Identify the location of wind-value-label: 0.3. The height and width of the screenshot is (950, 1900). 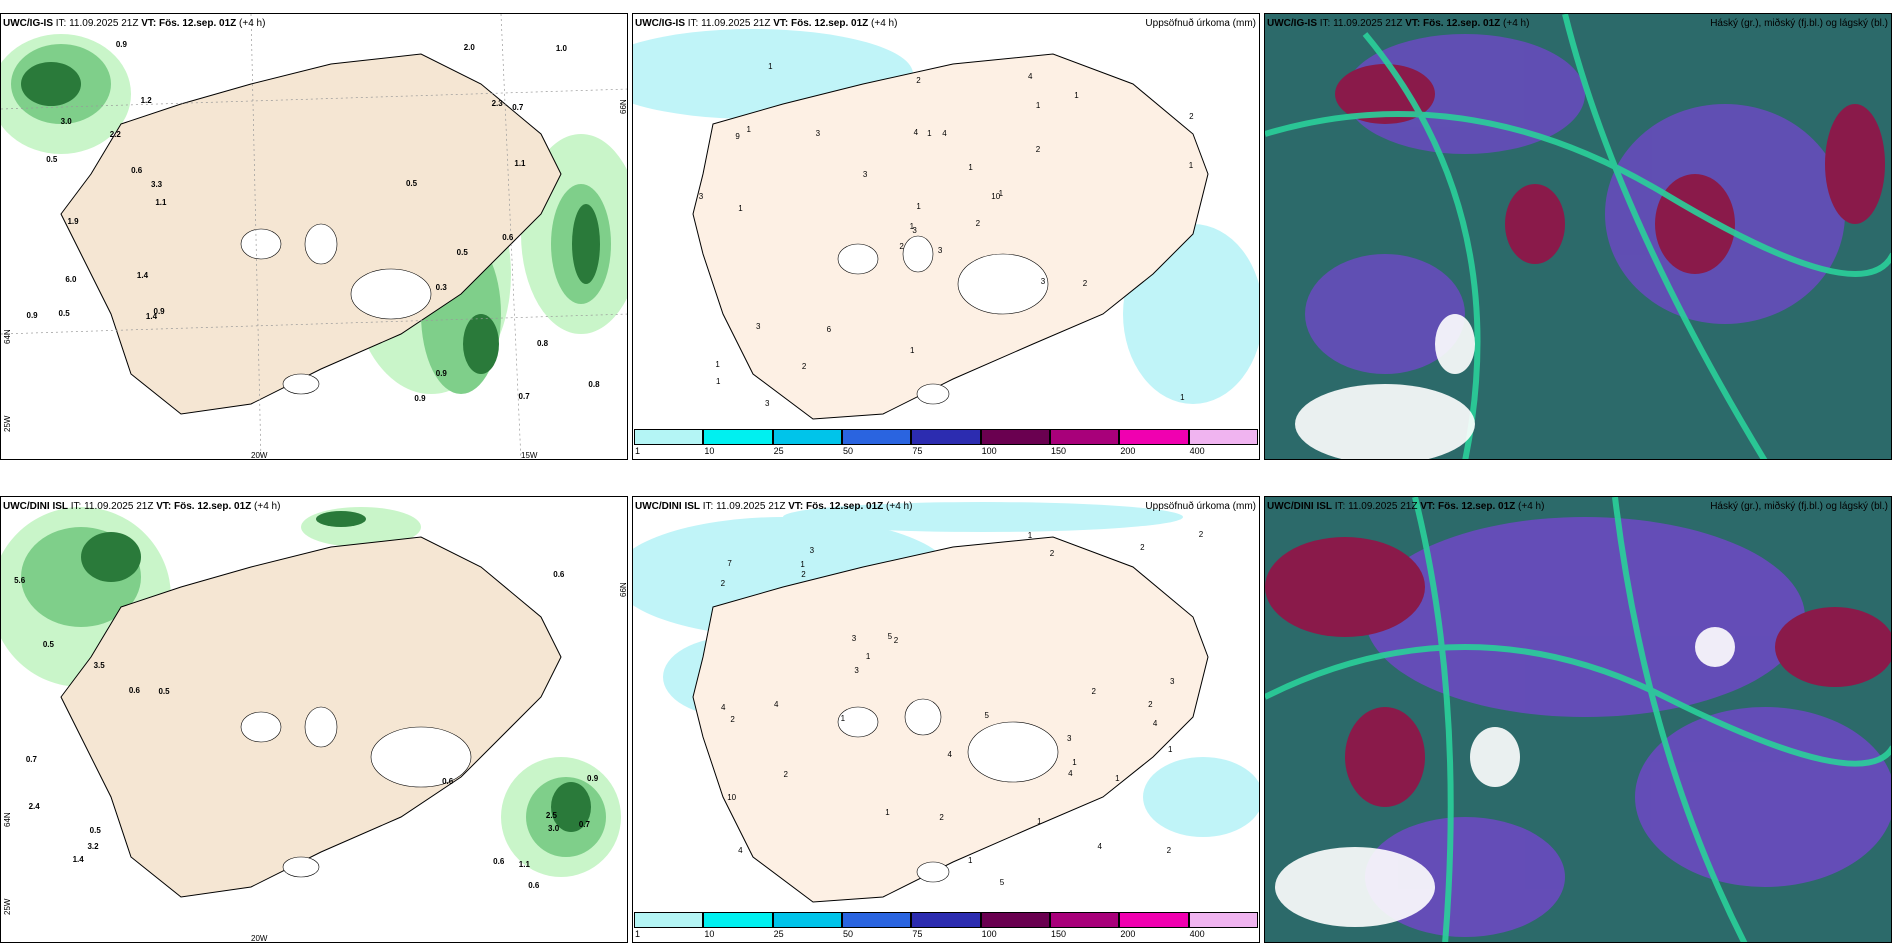
(441, 288).